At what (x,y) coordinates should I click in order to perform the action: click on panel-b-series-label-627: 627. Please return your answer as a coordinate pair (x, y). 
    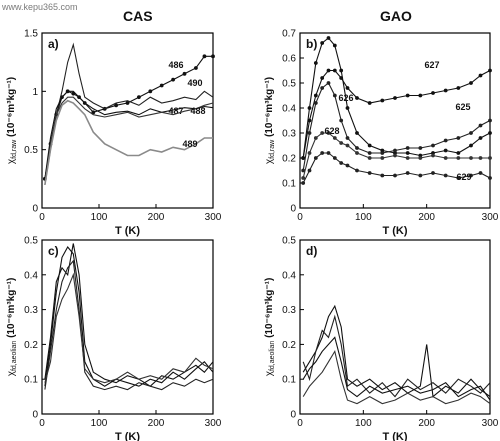
    Looking at the image, I should click on (431, 65).